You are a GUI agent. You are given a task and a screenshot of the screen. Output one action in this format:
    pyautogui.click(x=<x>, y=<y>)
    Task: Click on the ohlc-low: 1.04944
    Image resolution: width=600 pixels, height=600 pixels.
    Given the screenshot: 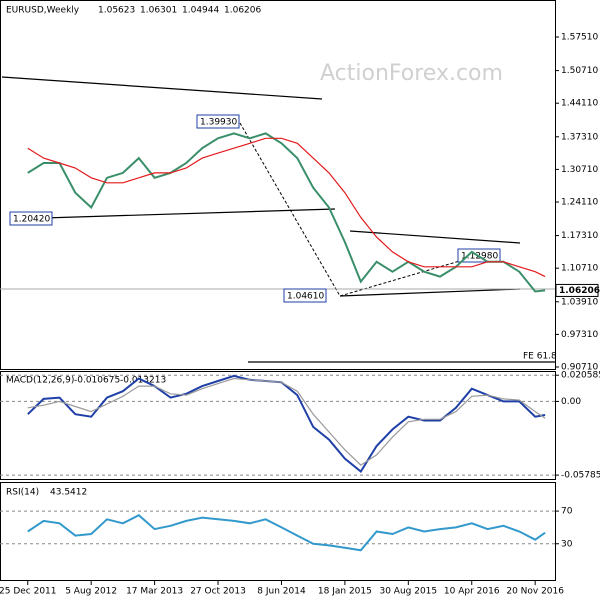 What is the action you would take?
    pyautogui.click(x=200, y=11)
    